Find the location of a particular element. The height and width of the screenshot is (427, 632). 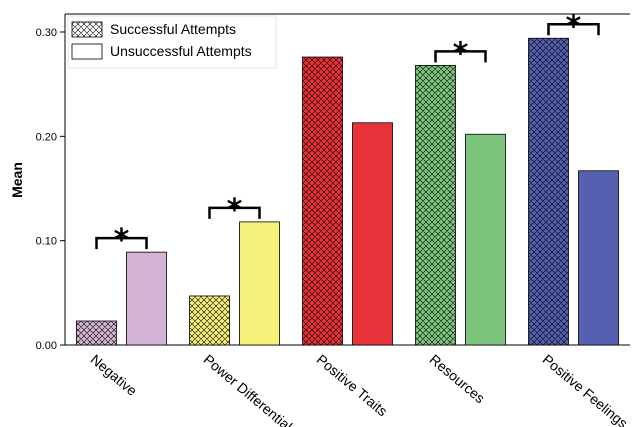

legend: Successful Attempts Unsuccessful Attempts is located at coordinates (172, 42).